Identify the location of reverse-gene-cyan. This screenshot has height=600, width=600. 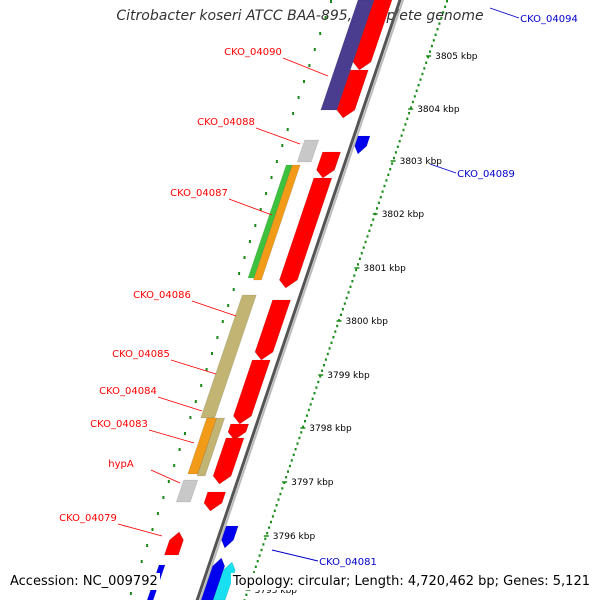
(224, 580).